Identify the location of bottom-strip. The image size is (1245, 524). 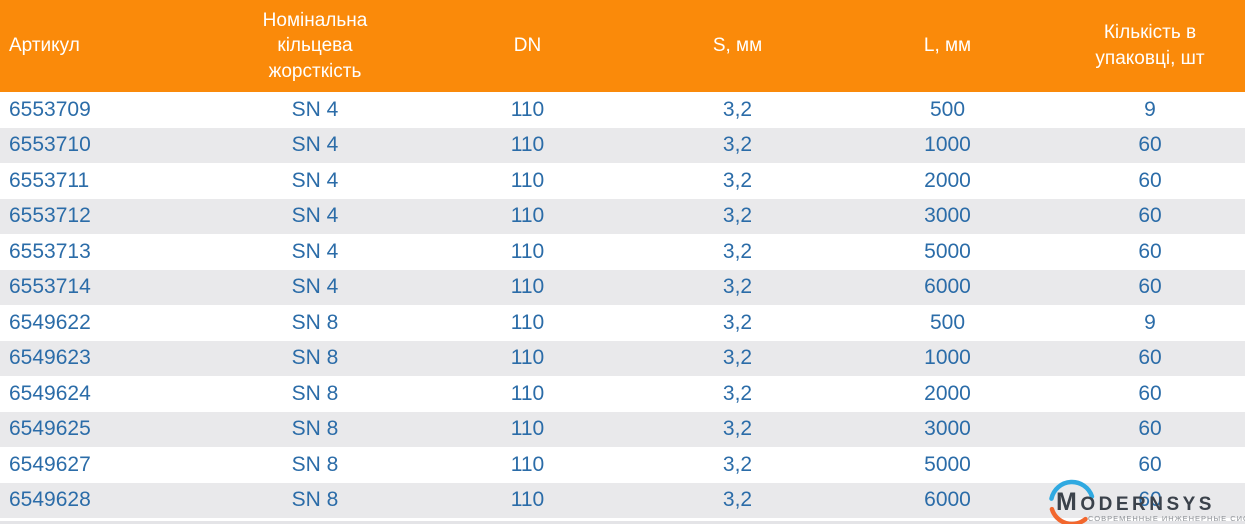
(622, 522).